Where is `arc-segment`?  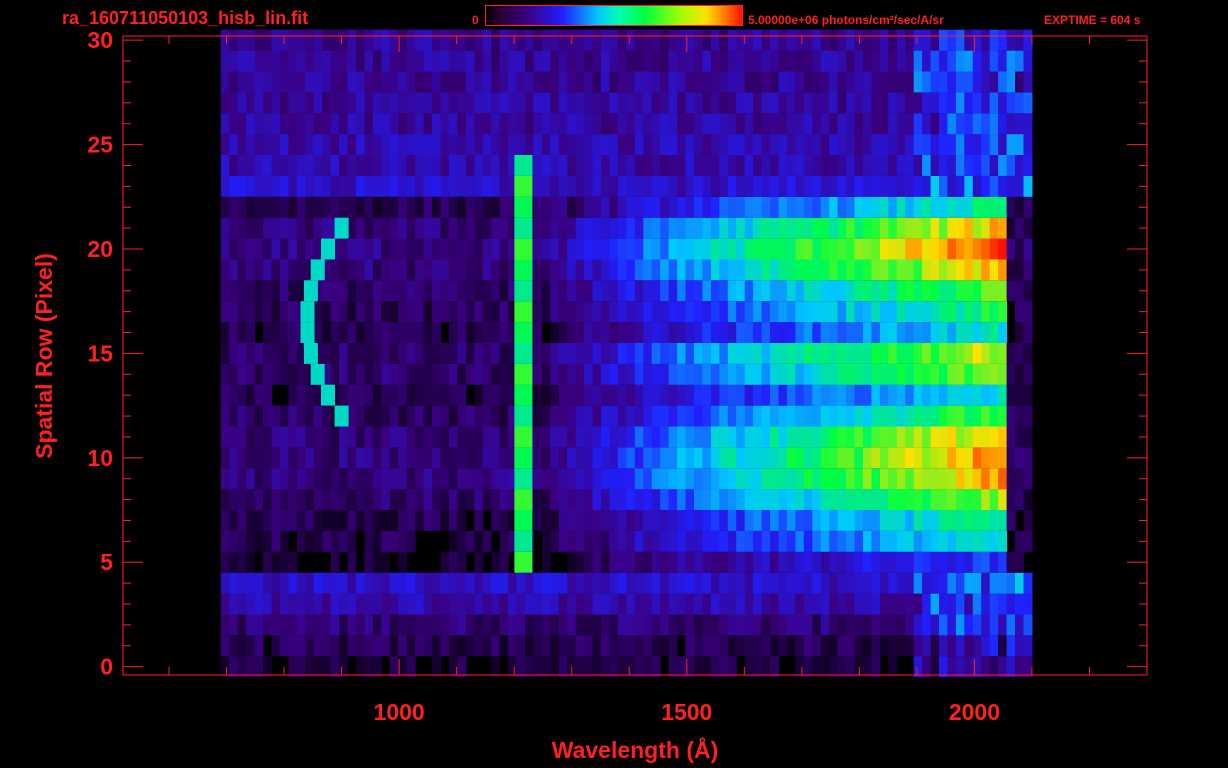 arc-segment is located at coordinates (317, 270).